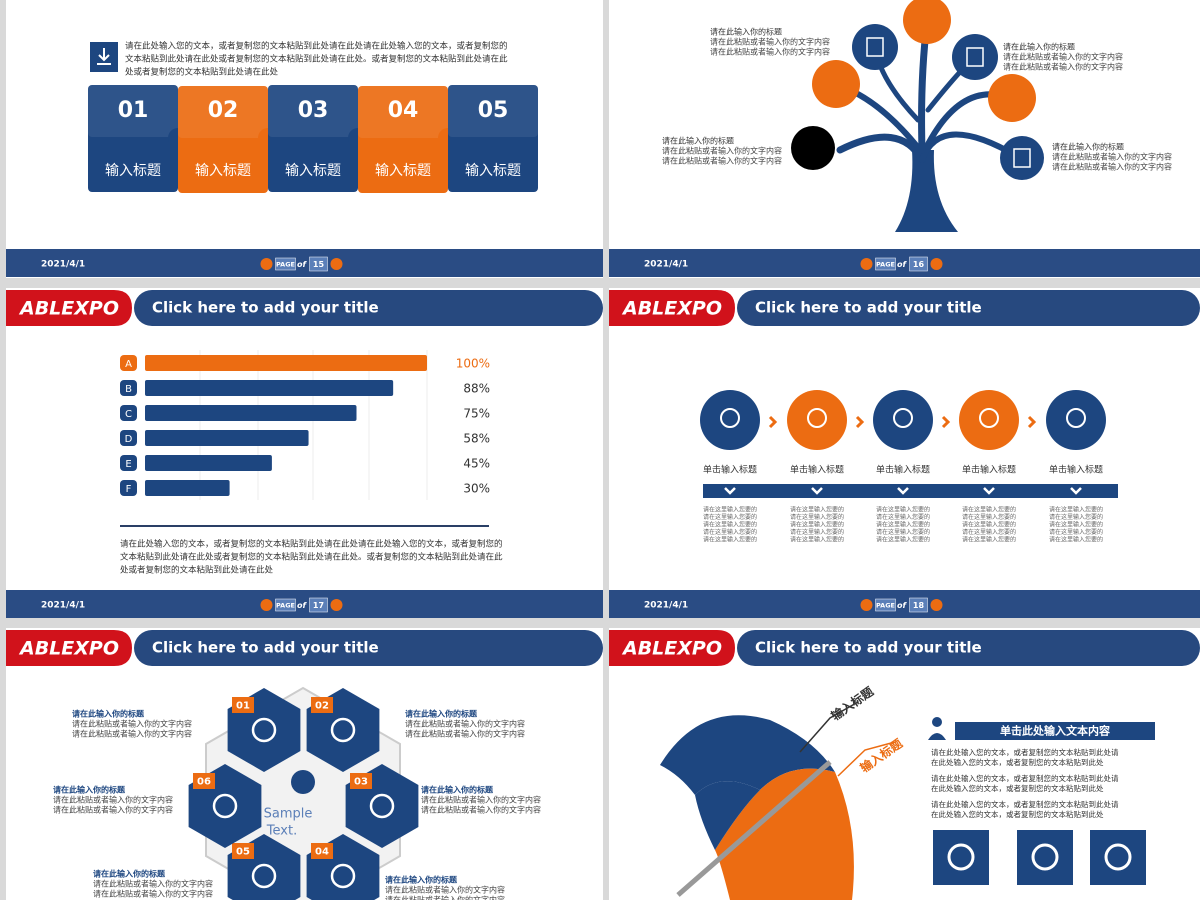 The width and height of the screenshot is (1200, 900). Describe the element at coordinates (671, 309) in the screenshot. I see `logo: ABLEXPO` at that location.